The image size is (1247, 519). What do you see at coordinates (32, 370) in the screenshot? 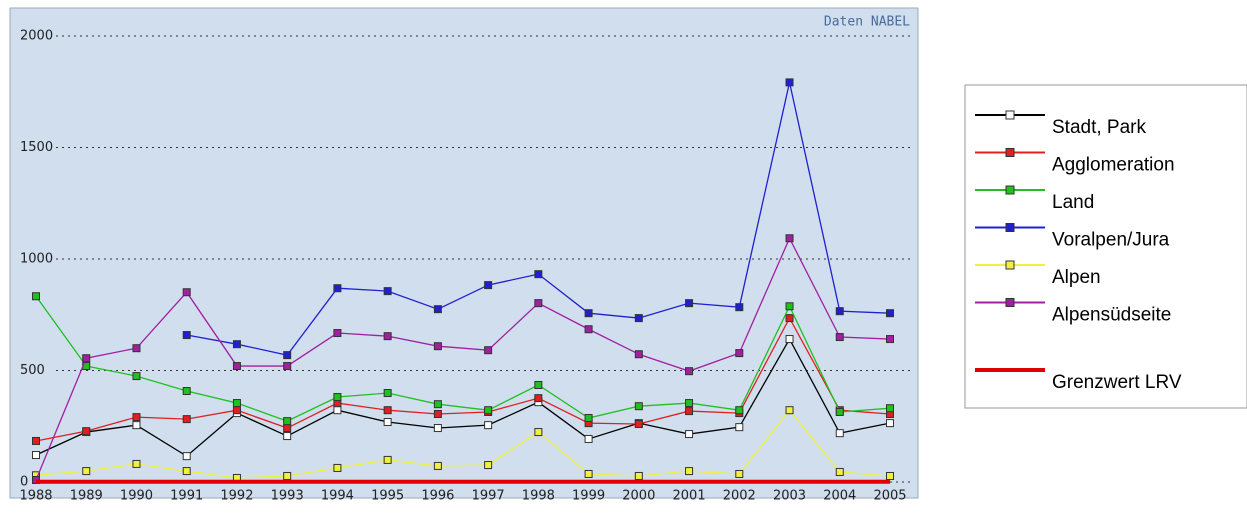
I see `y-tick-label: 500` at bounding box center [32, 370].